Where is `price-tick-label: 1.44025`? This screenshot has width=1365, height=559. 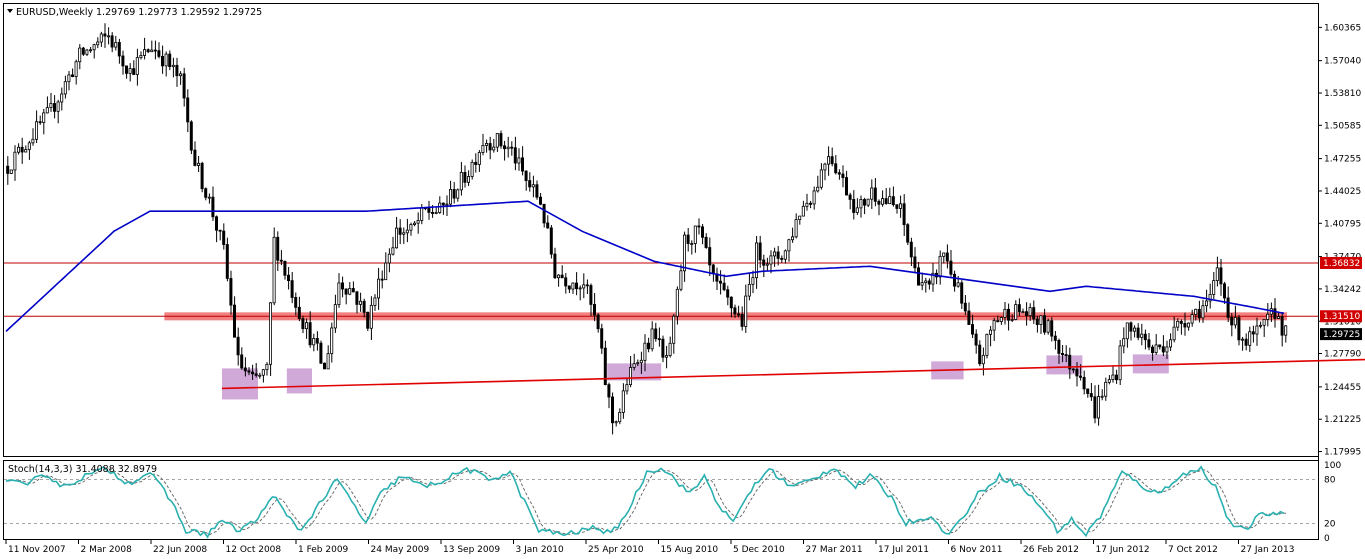
price-tick-label: 1.44025 is located at coordinates (1342, 192).